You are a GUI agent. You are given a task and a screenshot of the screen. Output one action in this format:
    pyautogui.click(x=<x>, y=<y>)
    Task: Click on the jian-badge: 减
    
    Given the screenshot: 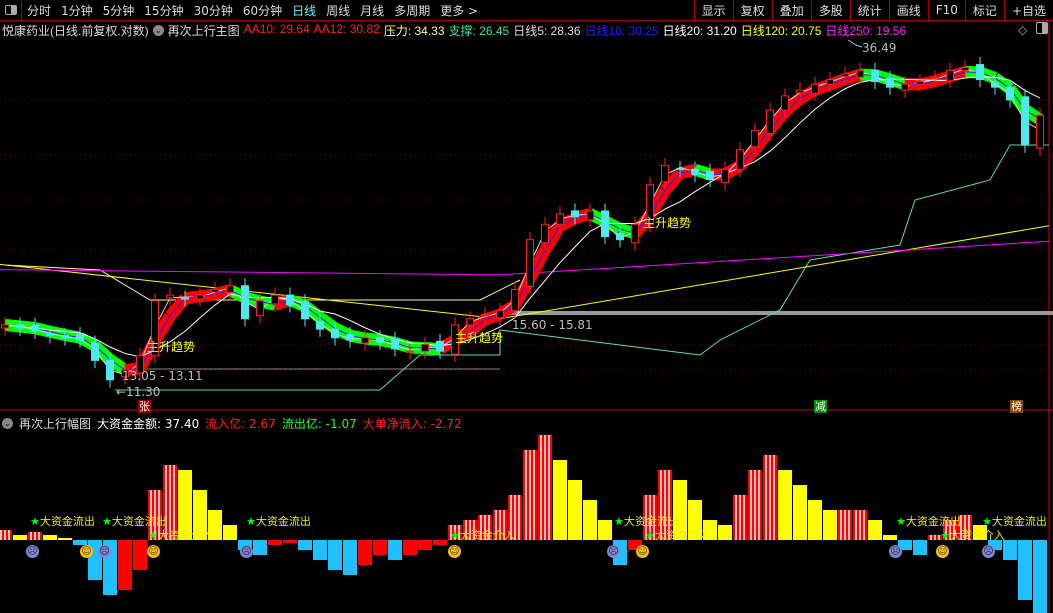 What is the action you would take?
    pyautogui.click(x=820, y=406)
    